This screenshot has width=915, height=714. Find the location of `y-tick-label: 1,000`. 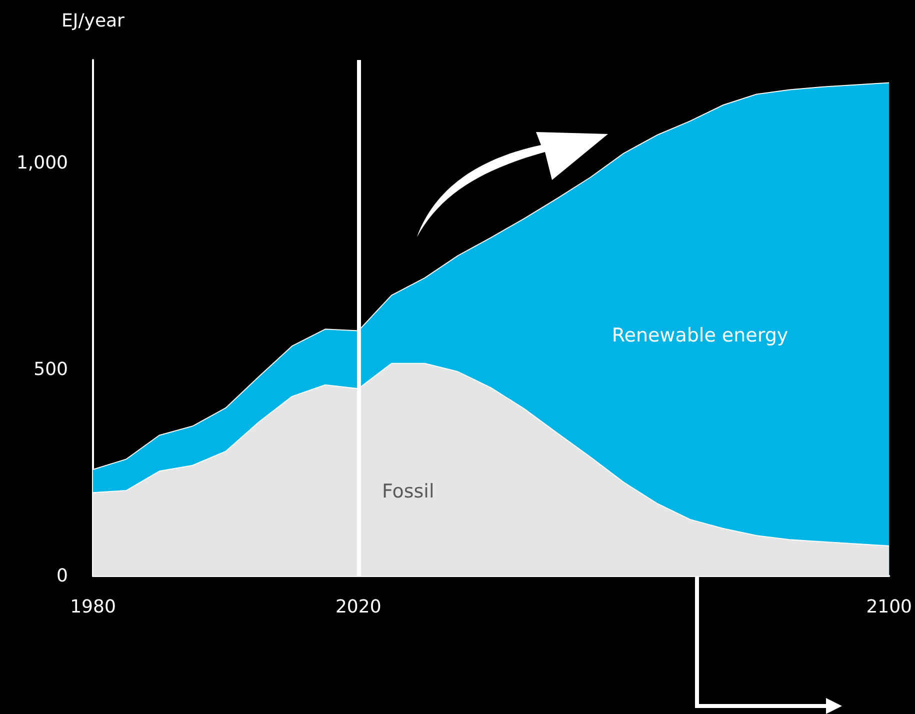

y-tick-label: 1,000 is located at coordinates (42, 163).